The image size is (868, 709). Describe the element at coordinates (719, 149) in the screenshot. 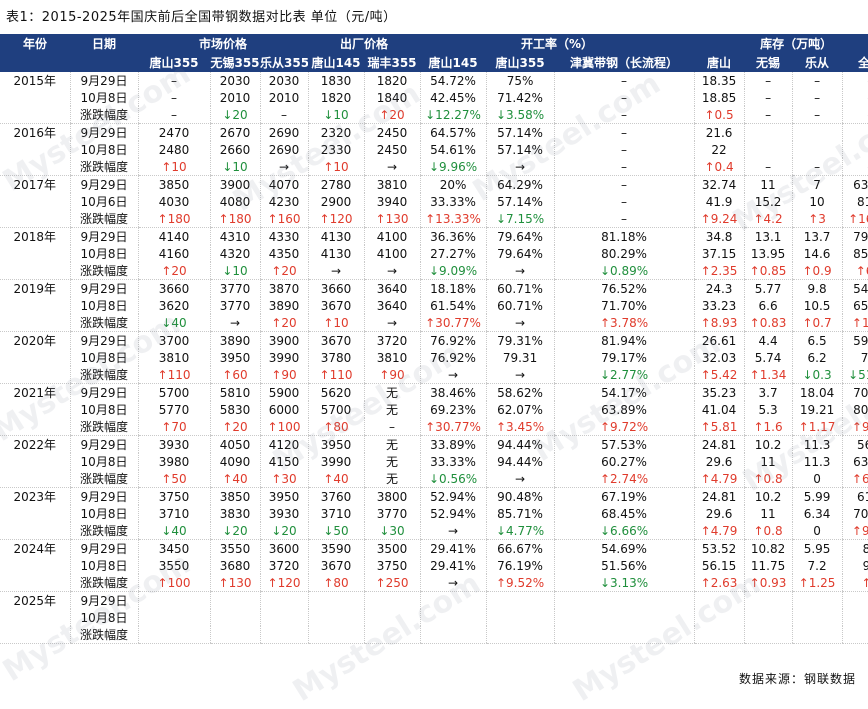

I see `table-cell: 22` at that location.